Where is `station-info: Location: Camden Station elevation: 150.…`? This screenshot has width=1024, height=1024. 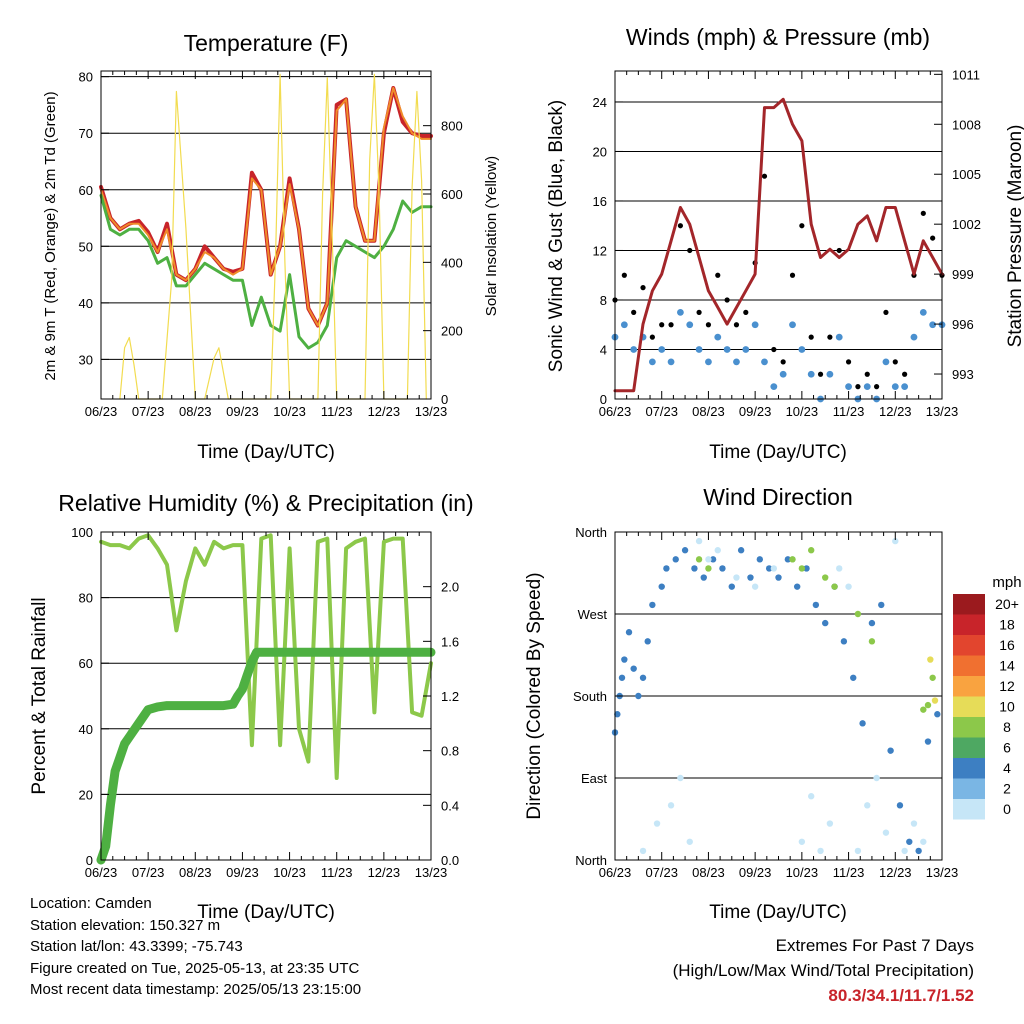
station-info: Location: Camden Station elevation: 150.… is located at coordinates (195, 947).